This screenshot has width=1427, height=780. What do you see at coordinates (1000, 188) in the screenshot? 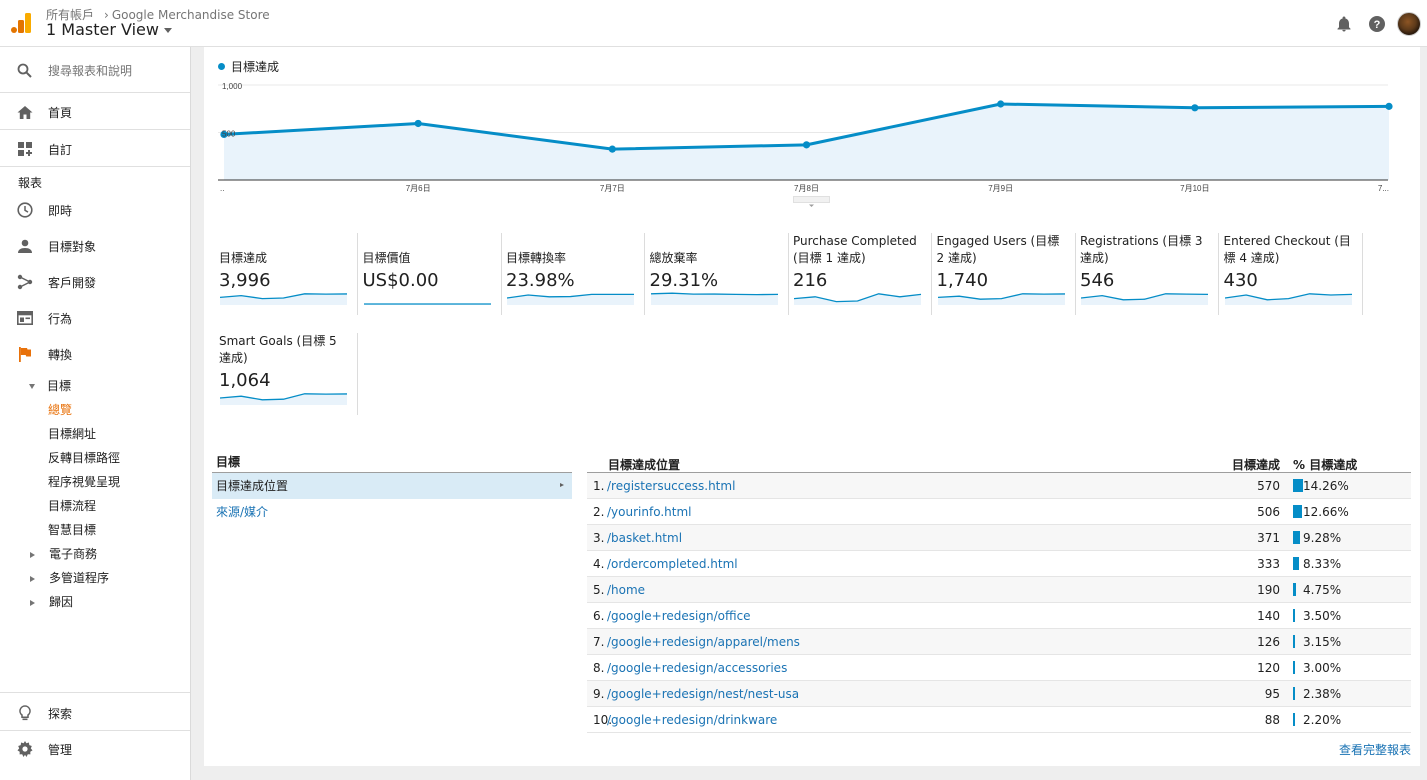
I see `x-tick-label: 7月9日` at bounding box center [1000, 188].